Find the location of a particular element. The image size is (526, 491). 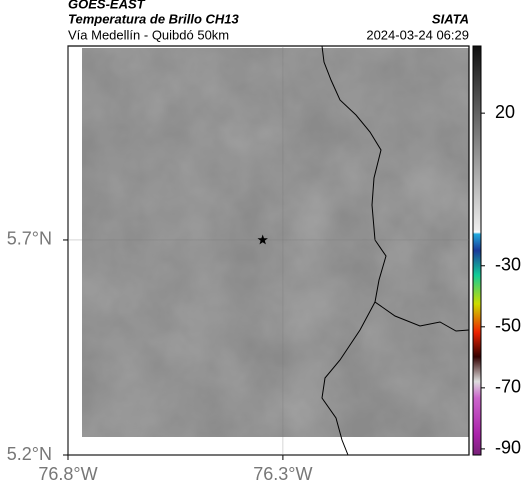

colorbar-tick-label: -90 is located at coordinates (508, 448).